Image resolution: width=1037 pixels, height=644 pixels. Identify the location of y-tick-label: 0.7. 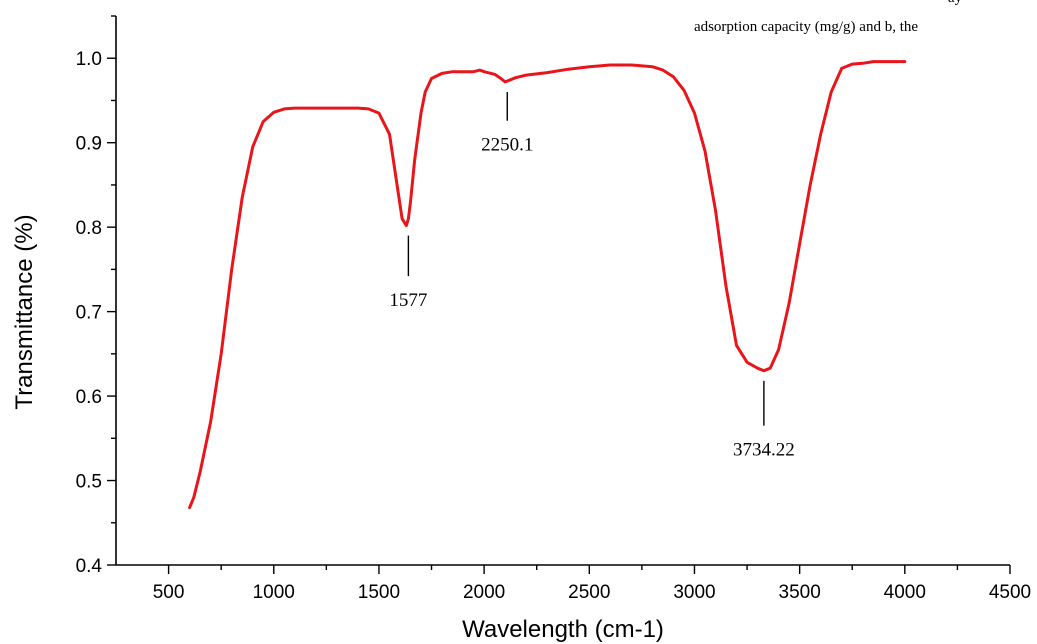
(89, 313).